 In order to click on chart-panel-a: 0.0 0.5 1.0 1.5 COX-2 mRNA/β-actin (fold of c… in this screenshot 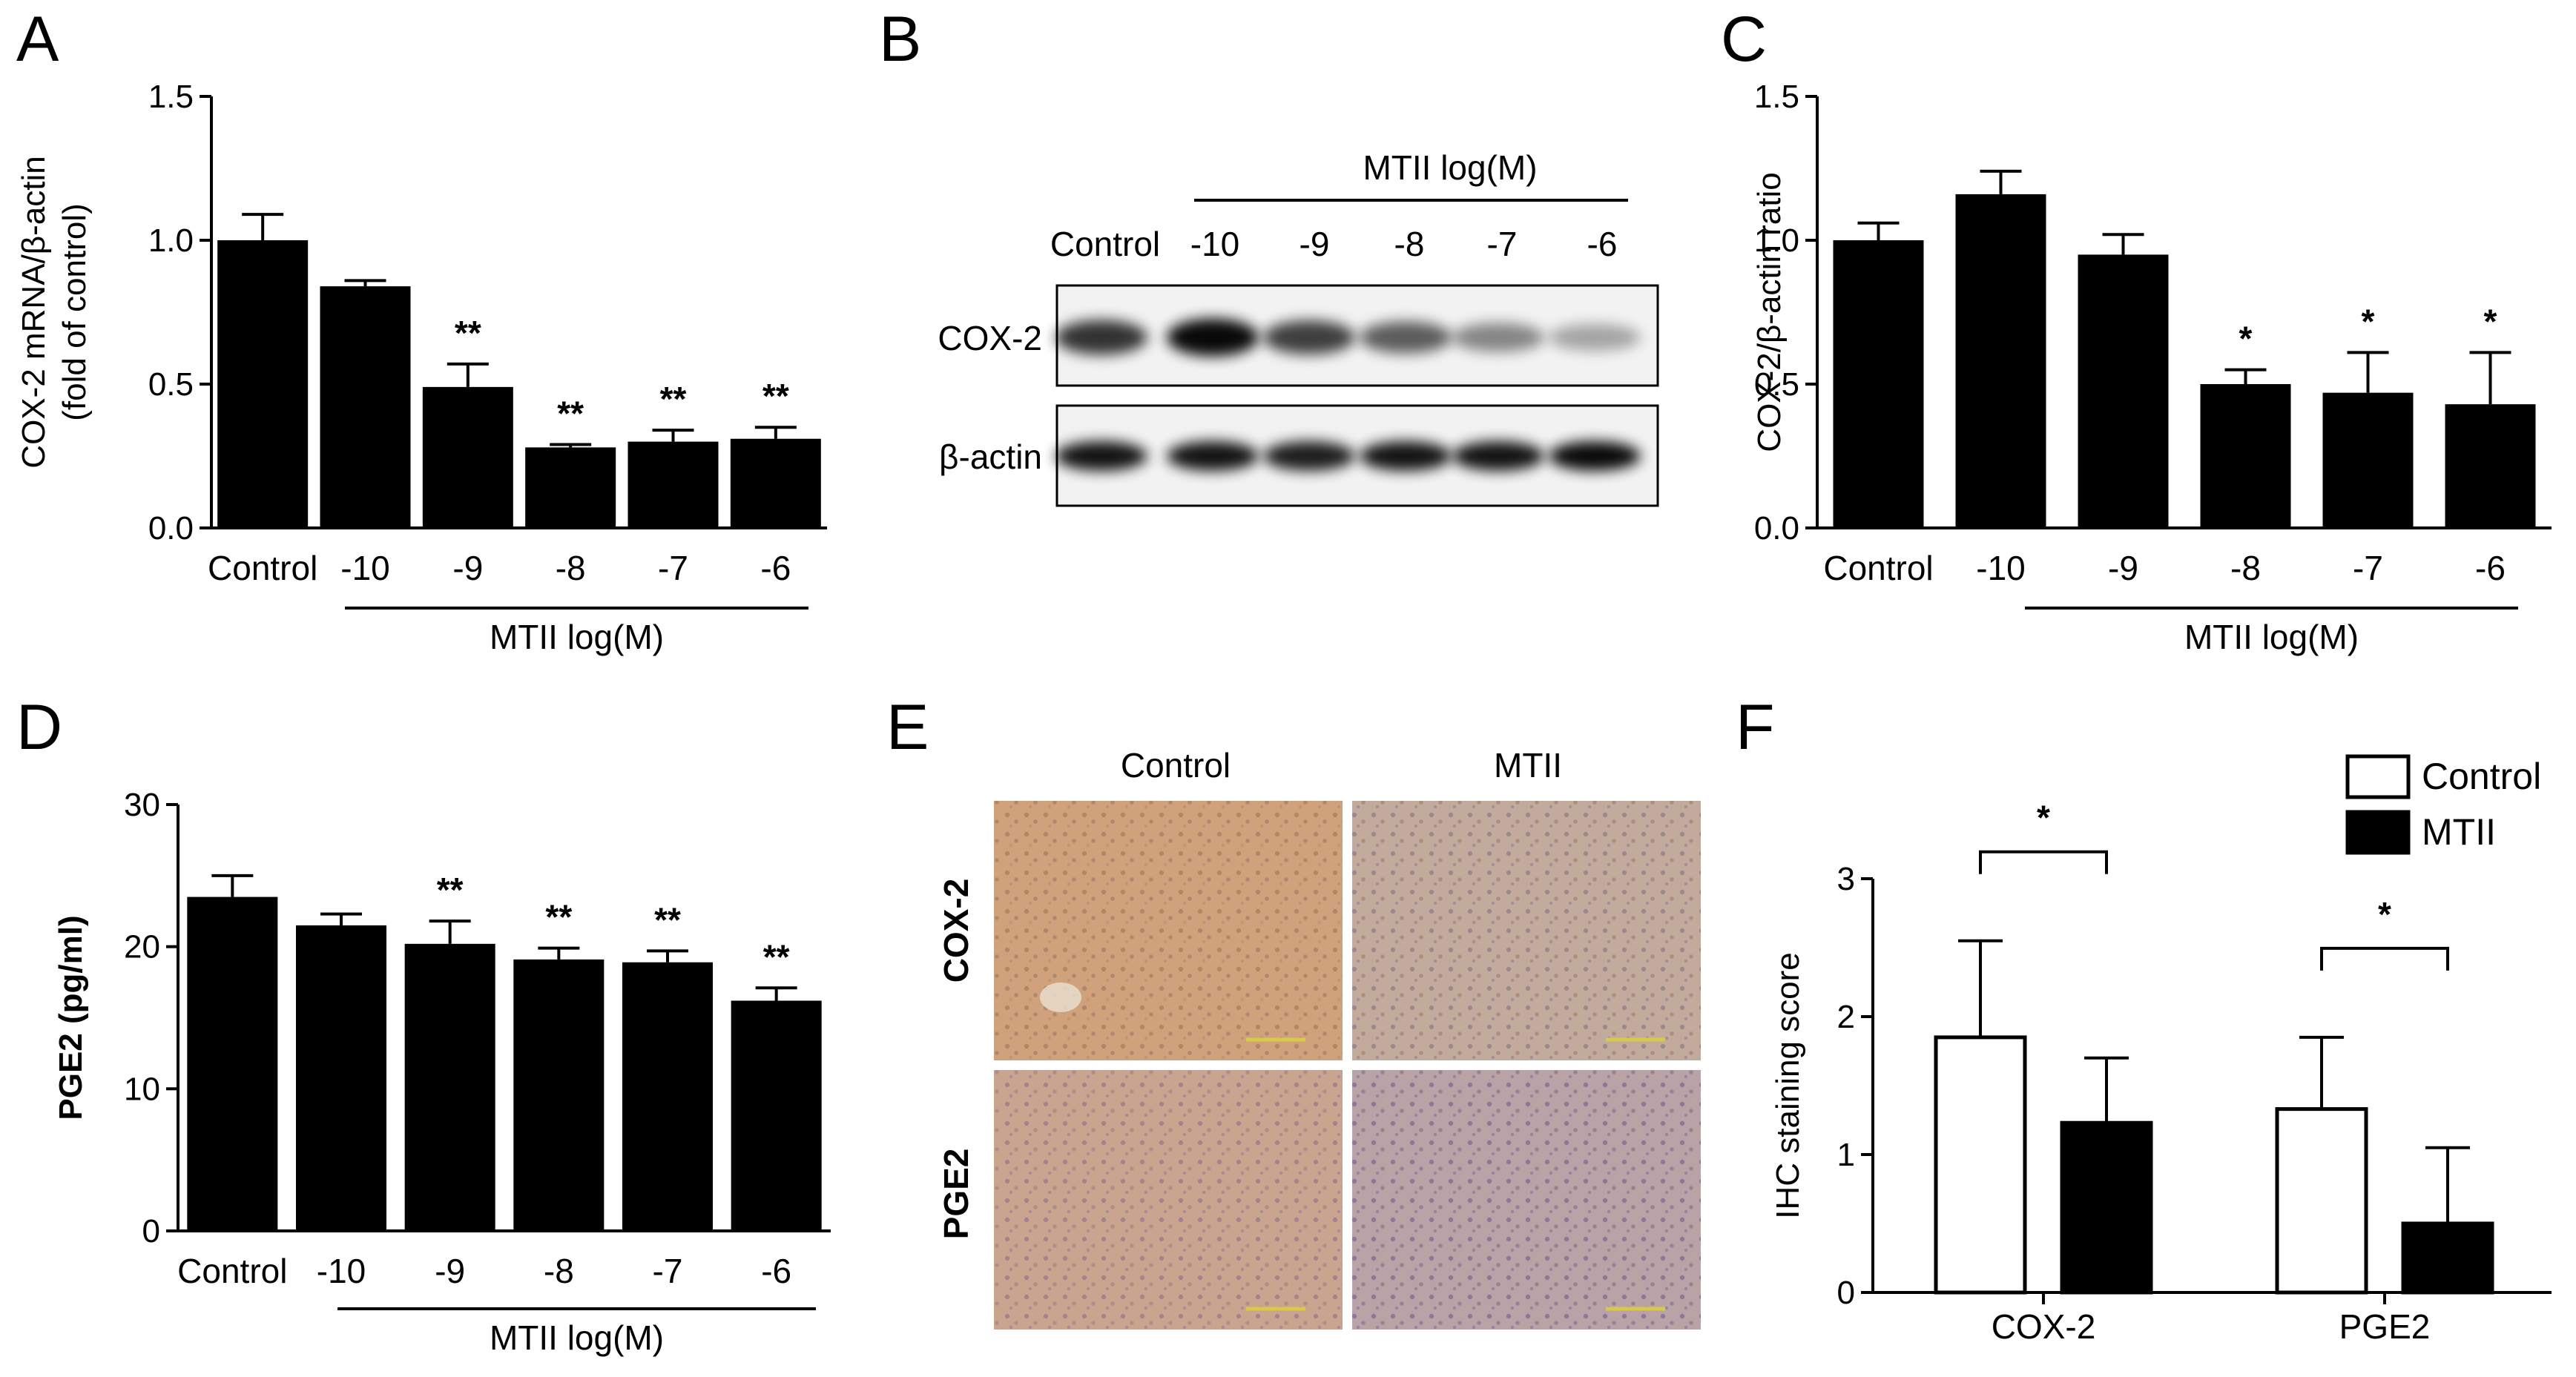, I will do `click(421, 367)`.